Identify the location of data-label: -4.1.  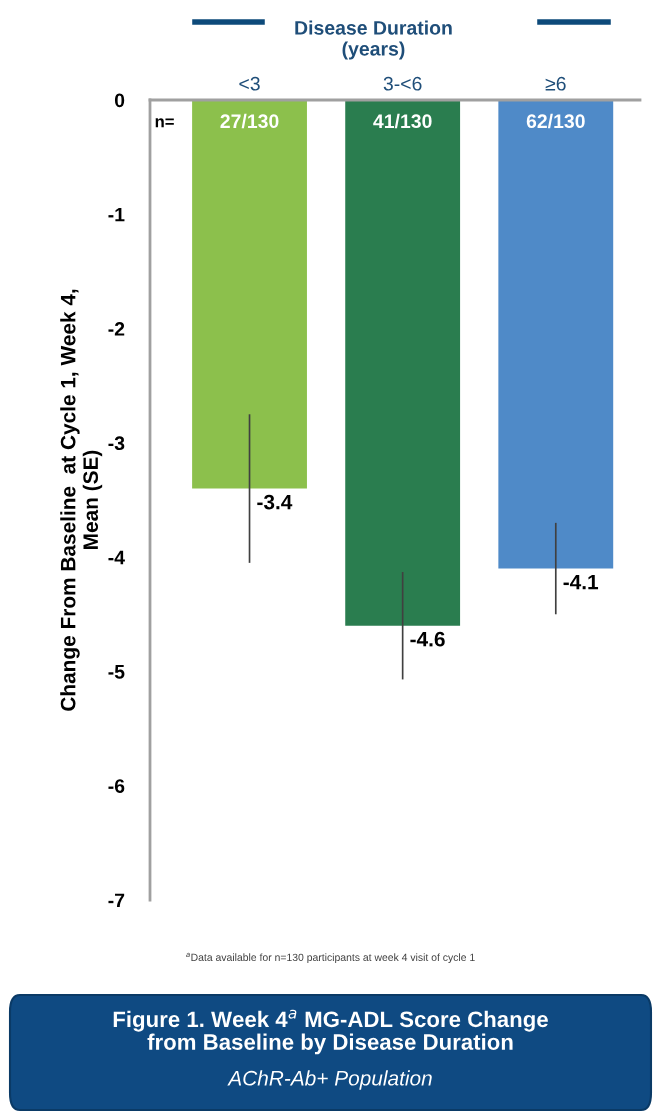
(581, 582).